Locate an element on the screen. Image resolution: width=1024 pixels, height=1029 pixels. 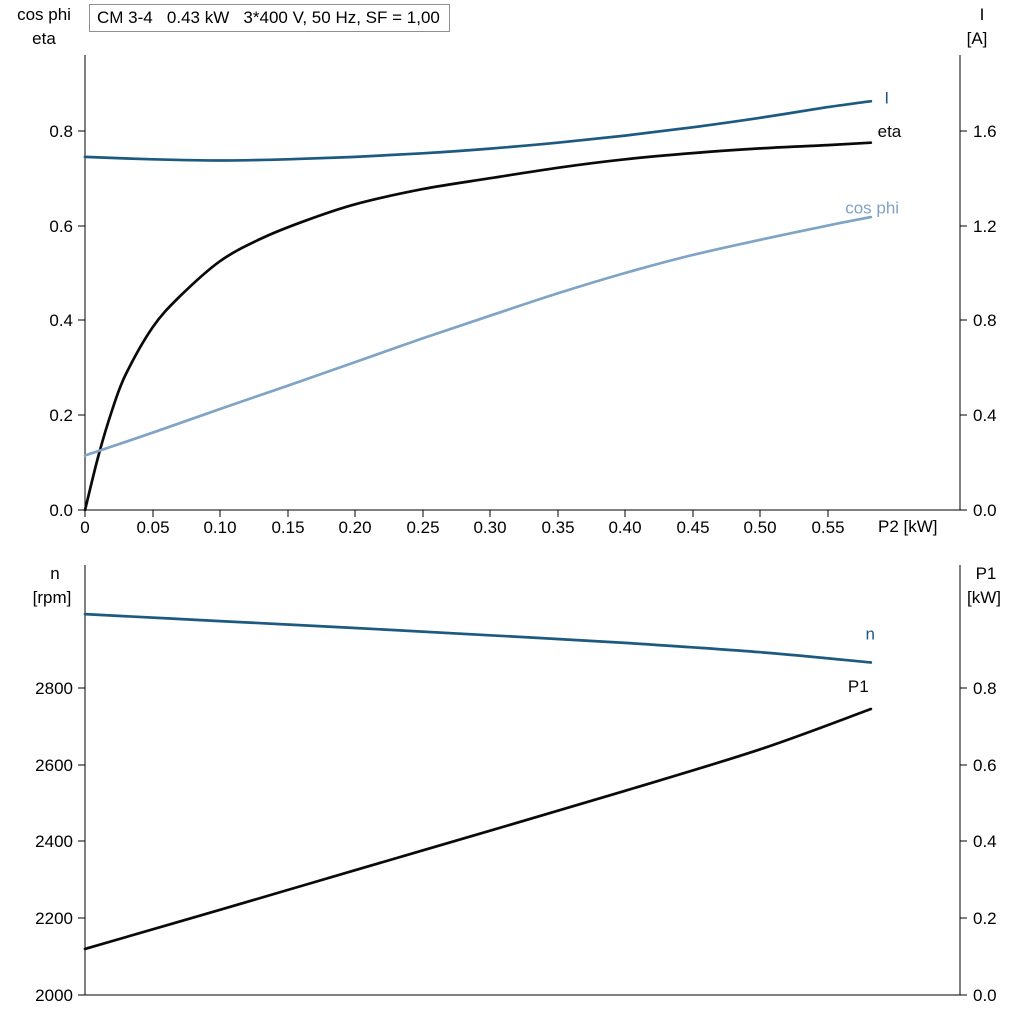
right-tick-label-0: 1.2 is located at coordinates (985, 226).